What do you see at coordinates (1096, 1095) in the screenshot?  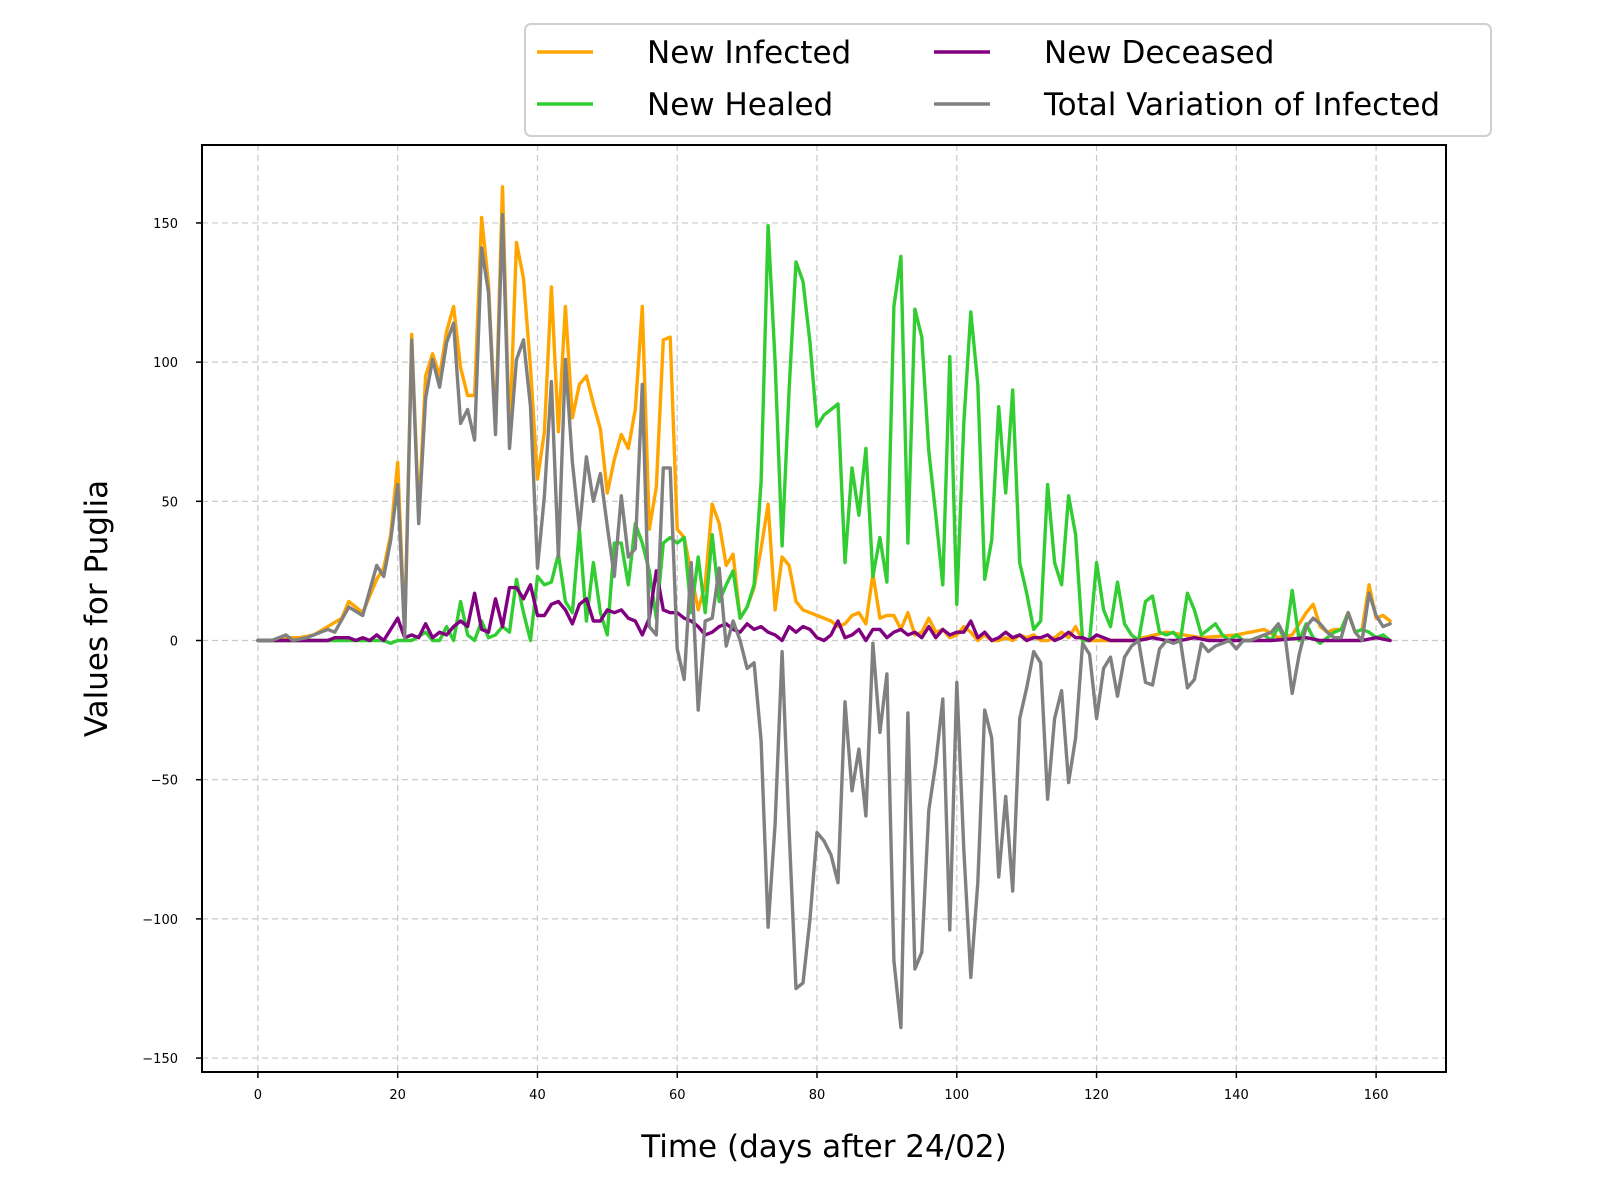 I see `x-tick-label: 120` at bounding box center [1096, 1095].